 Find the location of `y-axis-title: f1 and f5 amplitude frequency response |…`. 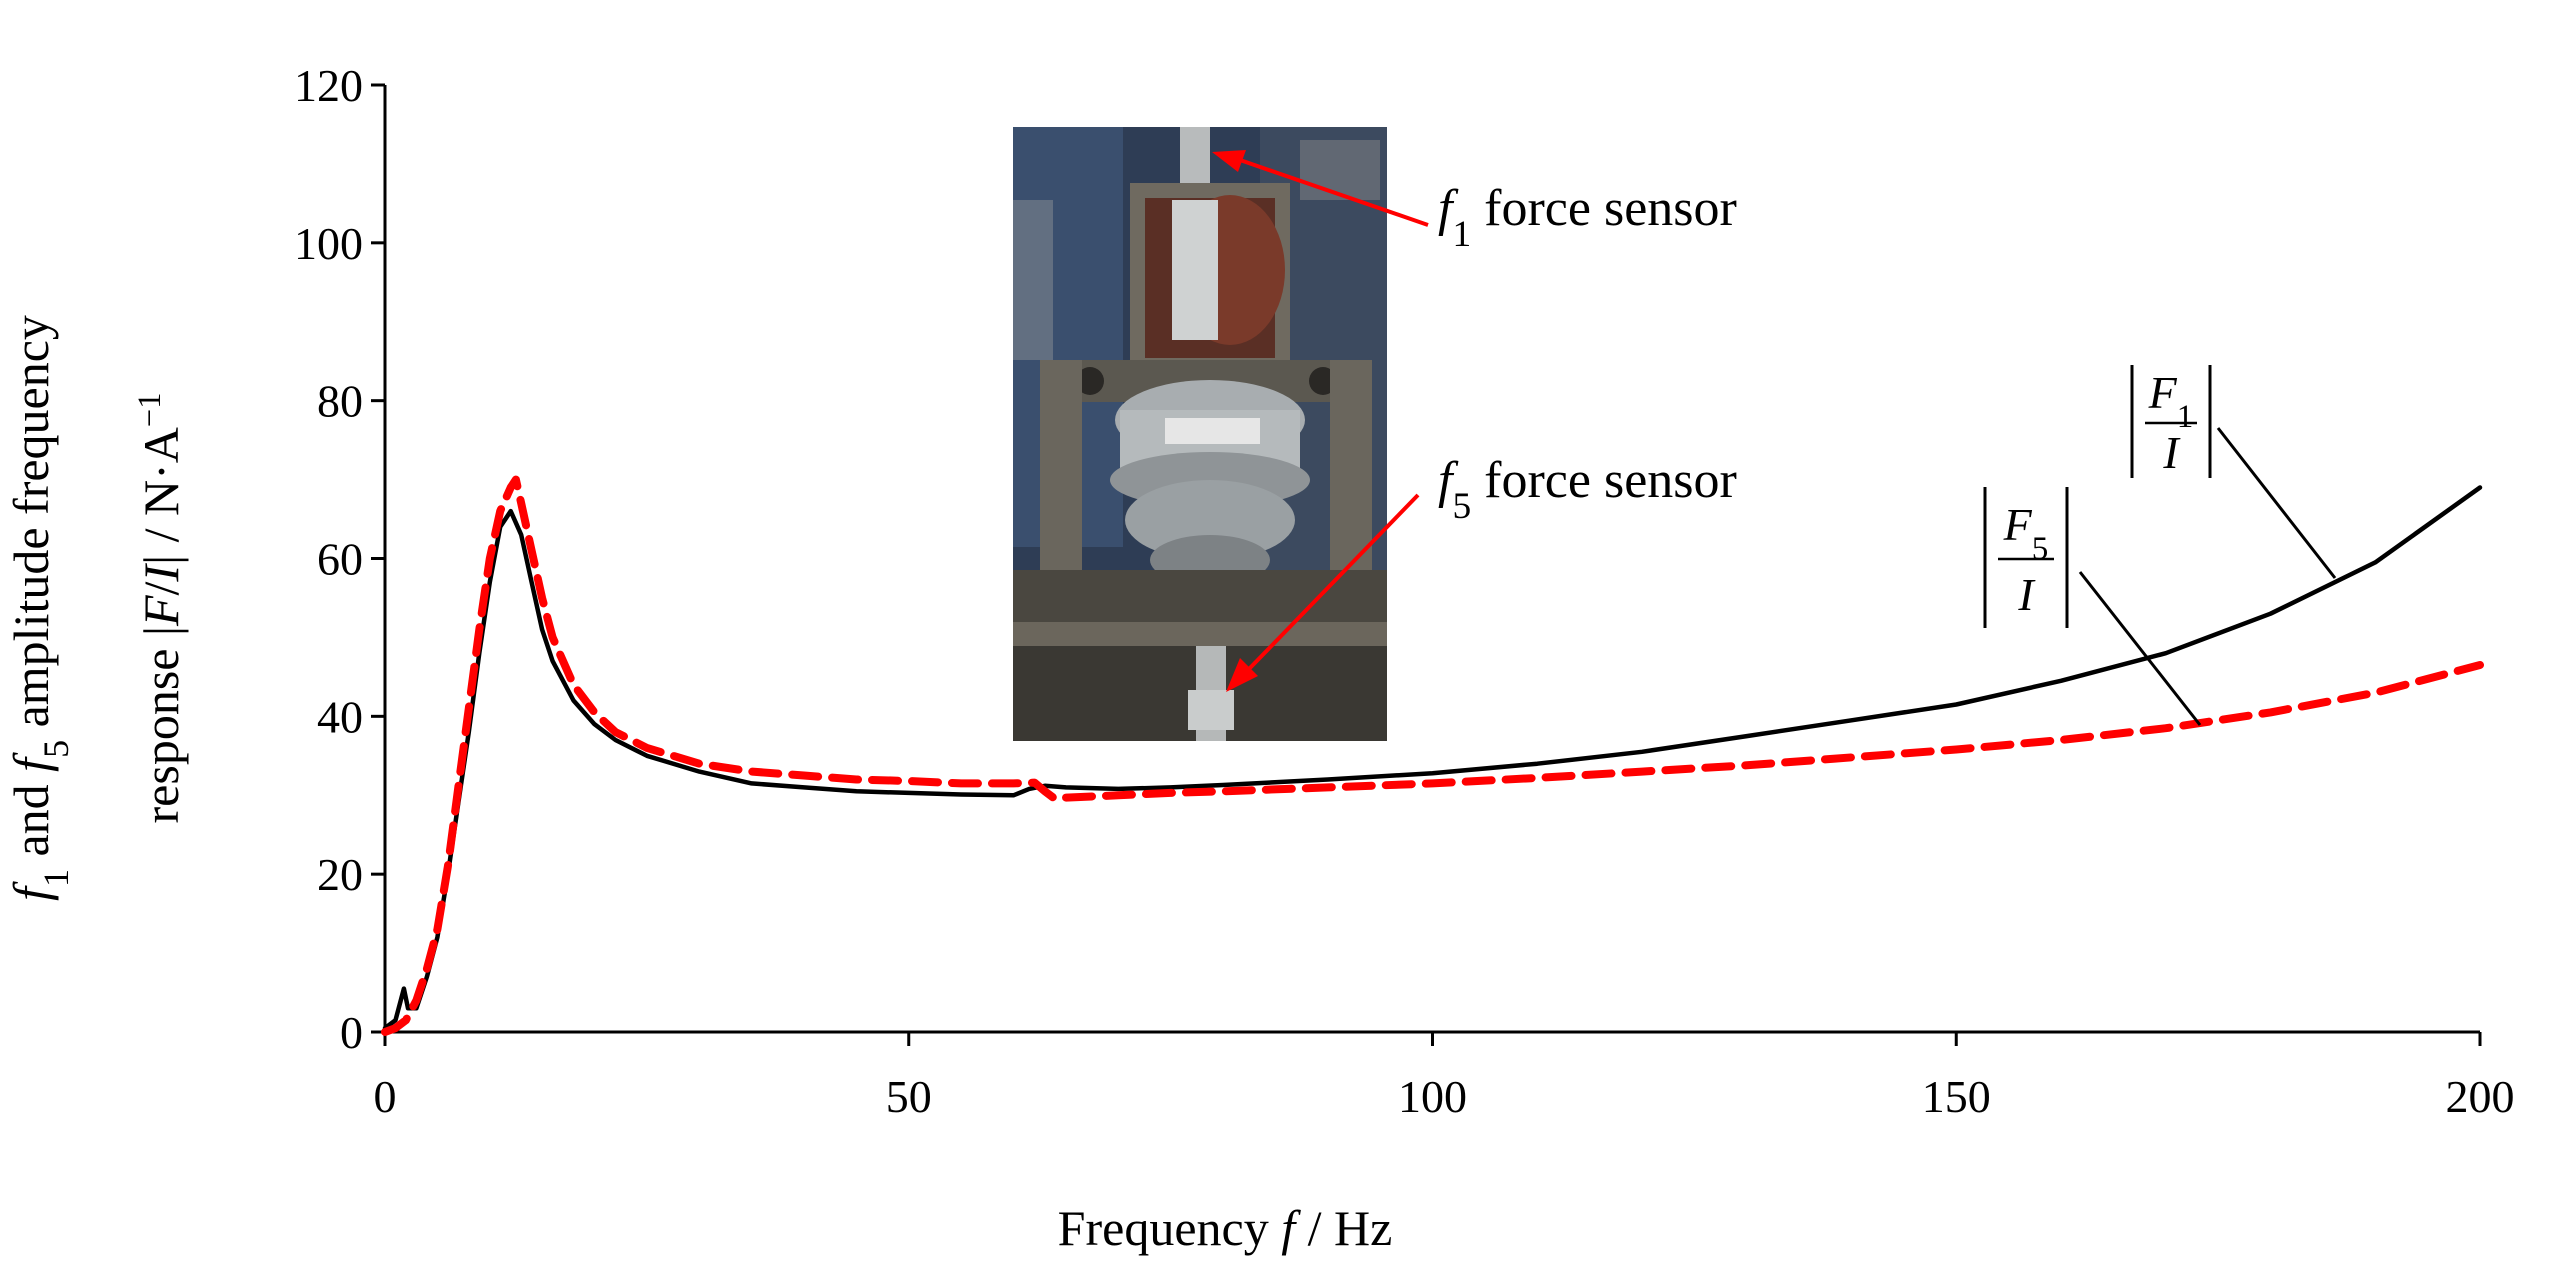

y-axis-title: f1 and f5 amplitude frequency response |… is located at coordinates (96, 608).